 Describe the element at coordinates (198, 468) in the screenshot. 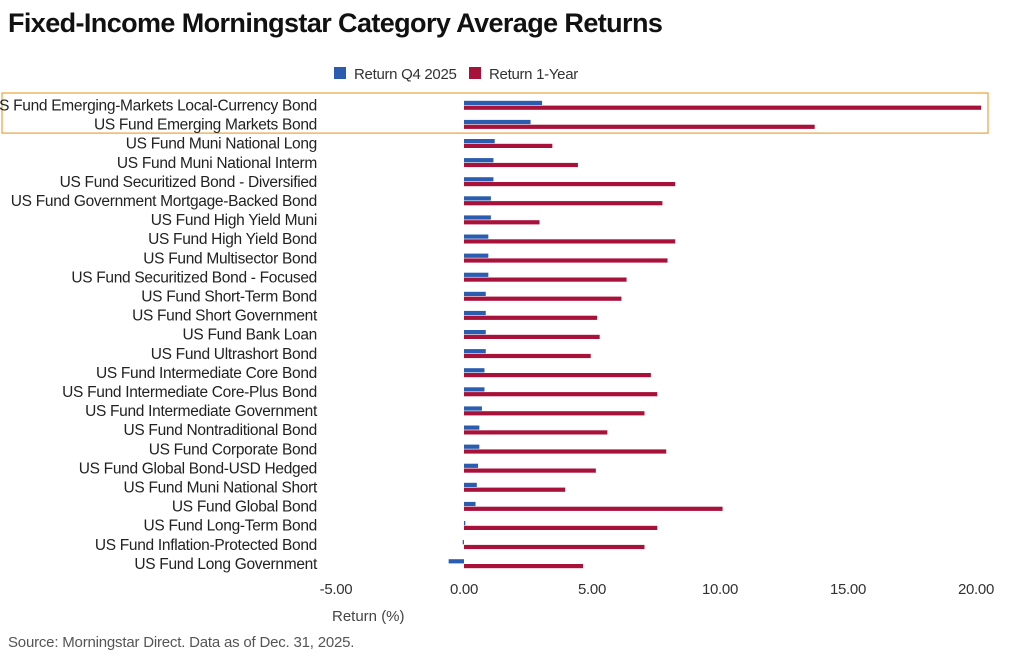

I see `category-label: US Fund Global Bond-USD Hedged` at that location.